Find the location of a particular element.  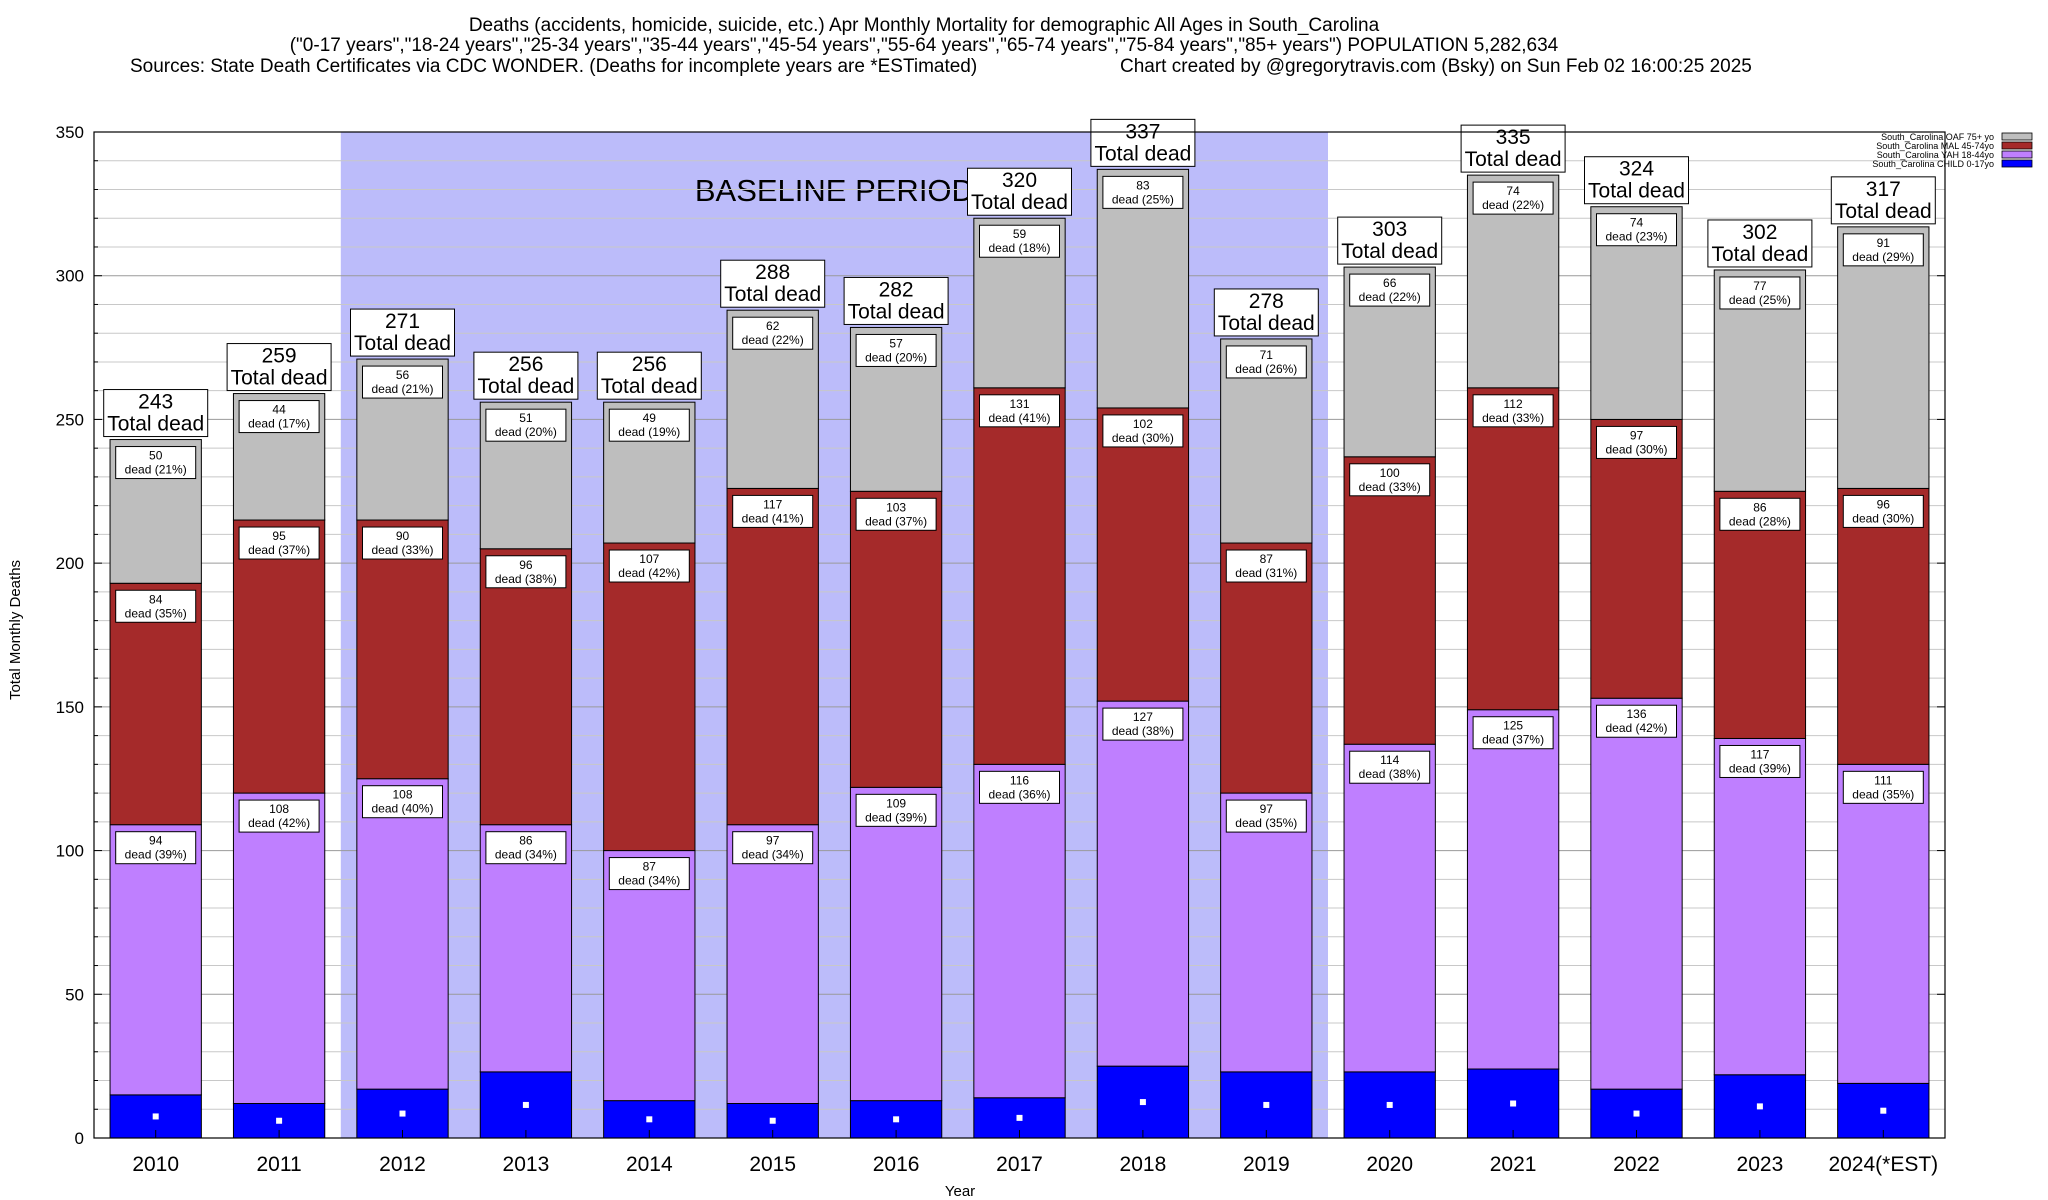

segment-label-pct: dead (26%) is located at coordinates (1266, 369).